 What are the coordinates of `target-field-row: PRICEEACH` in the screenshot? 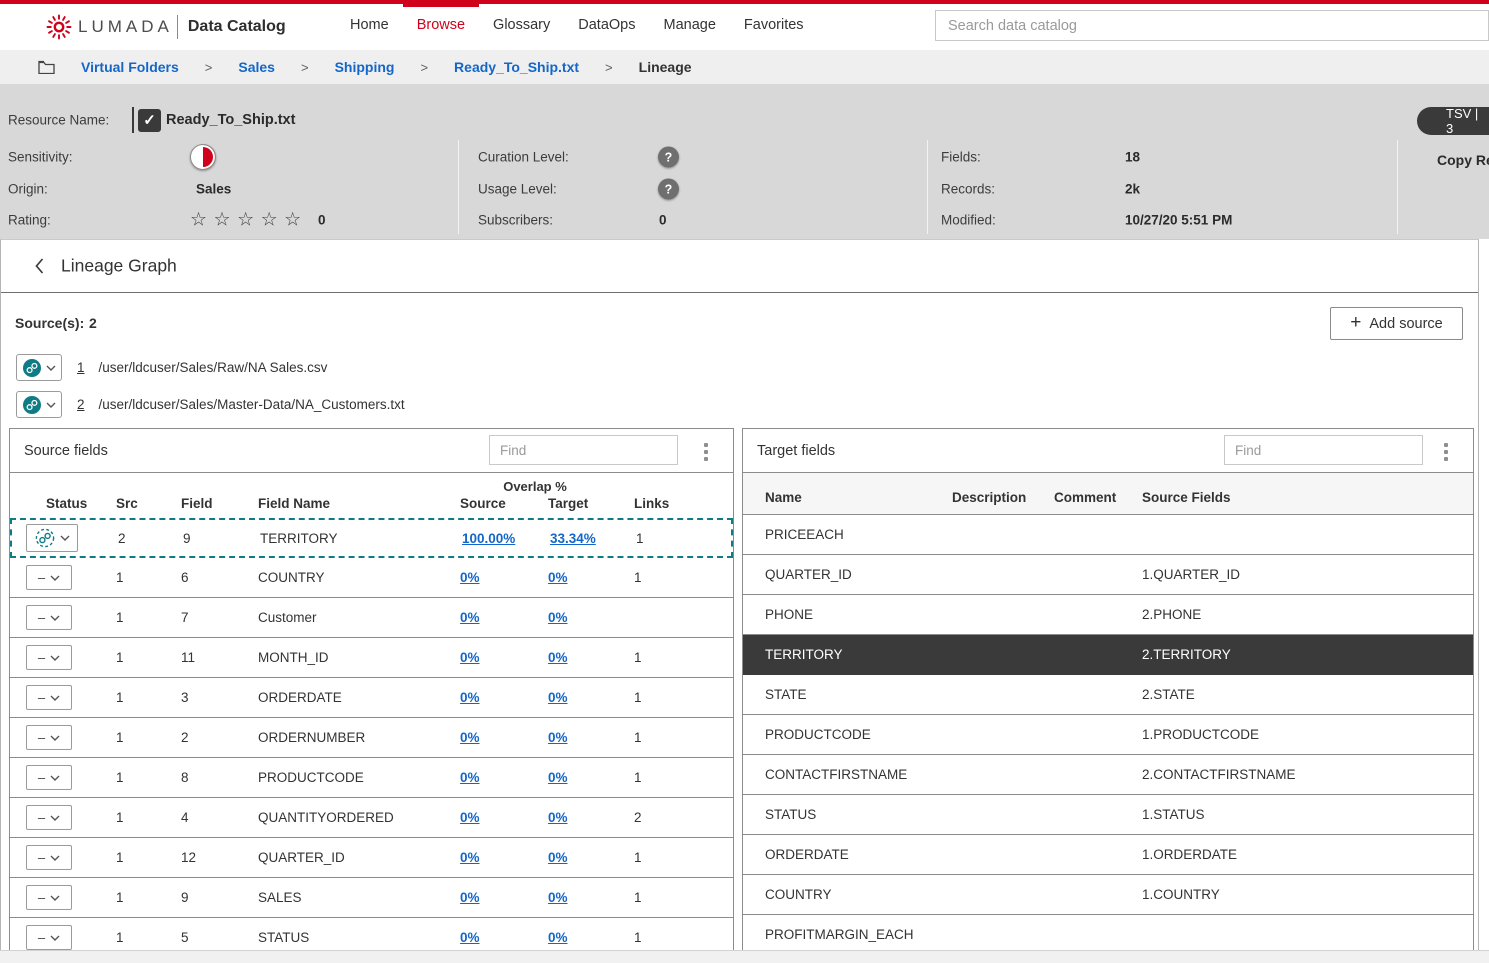 It's located at (1108, 535).